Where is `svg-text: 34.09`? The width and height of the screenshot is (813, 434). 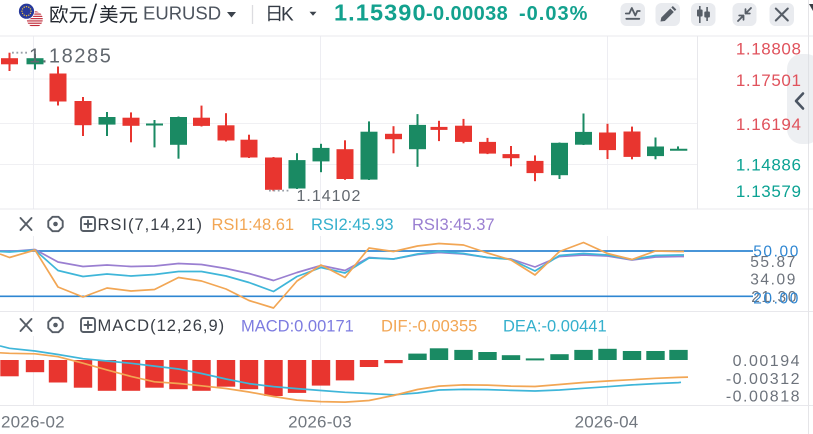 svg-text: 34.09 is located at coordinates (773, 279).